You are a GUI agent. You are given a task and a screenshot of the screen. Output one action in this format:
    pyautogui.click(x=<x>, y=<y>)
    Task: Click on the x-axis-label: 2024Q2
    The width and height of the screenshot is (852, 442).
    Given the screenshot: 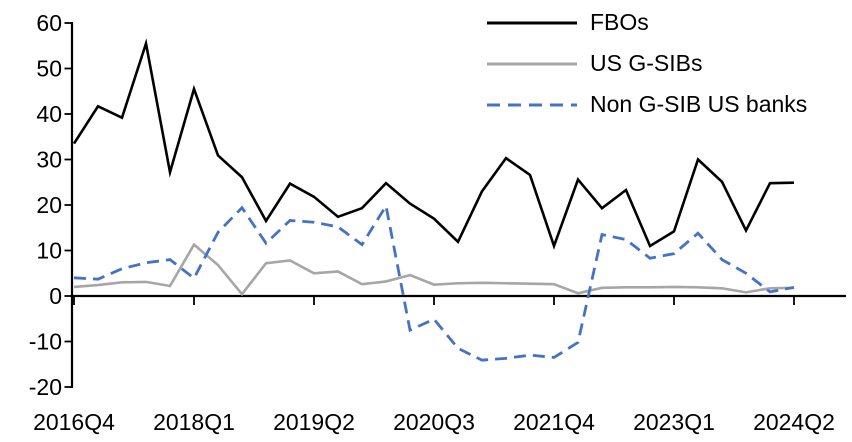 What is the action you would take?
    pyautogui.click(x=794, y=422)
    